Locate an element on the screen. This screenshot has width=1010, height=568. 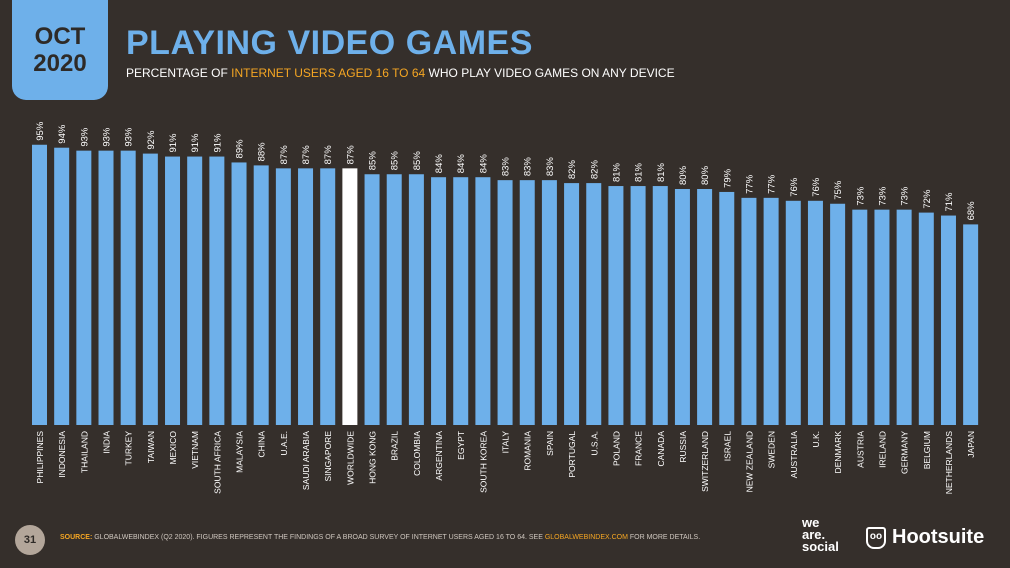
category-label: WORLDWIDE is located at coordinates (350, 458).